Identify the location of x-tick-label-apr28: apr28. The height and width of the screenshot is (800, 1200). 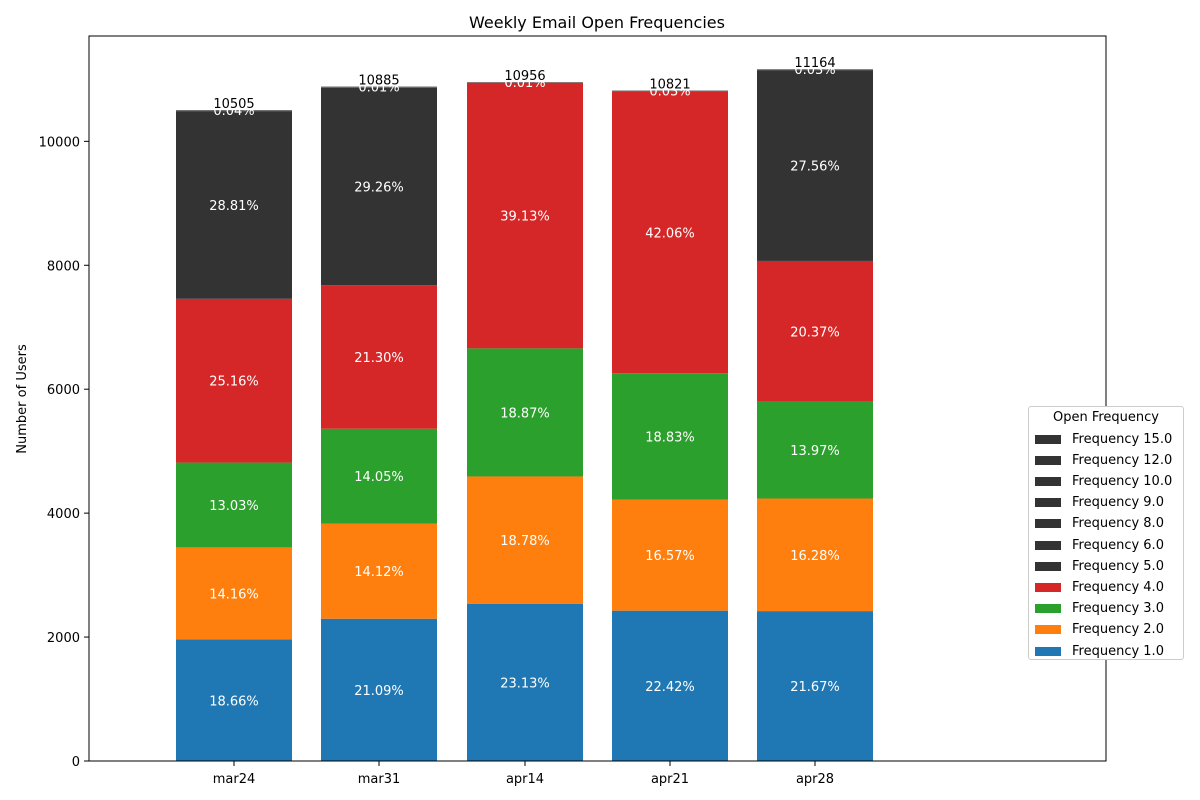
(815, 779).